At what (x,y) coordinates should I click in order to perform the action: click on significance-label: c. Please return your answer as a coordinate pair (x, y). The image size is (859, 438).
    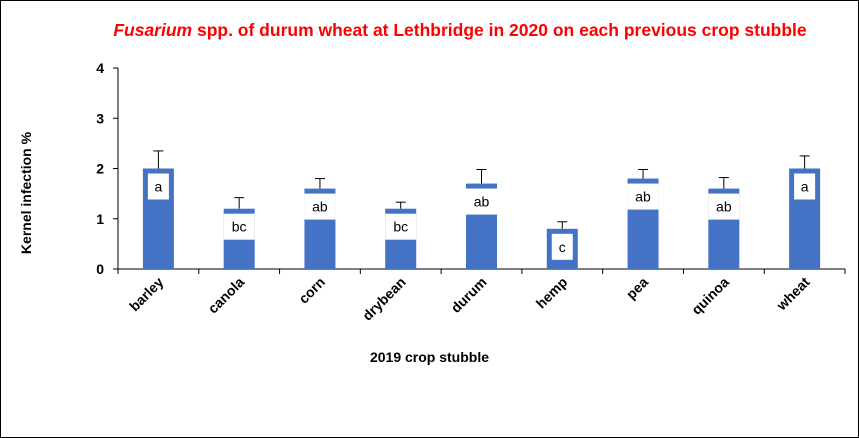
    Looking at the image, I should click on (562, 247).